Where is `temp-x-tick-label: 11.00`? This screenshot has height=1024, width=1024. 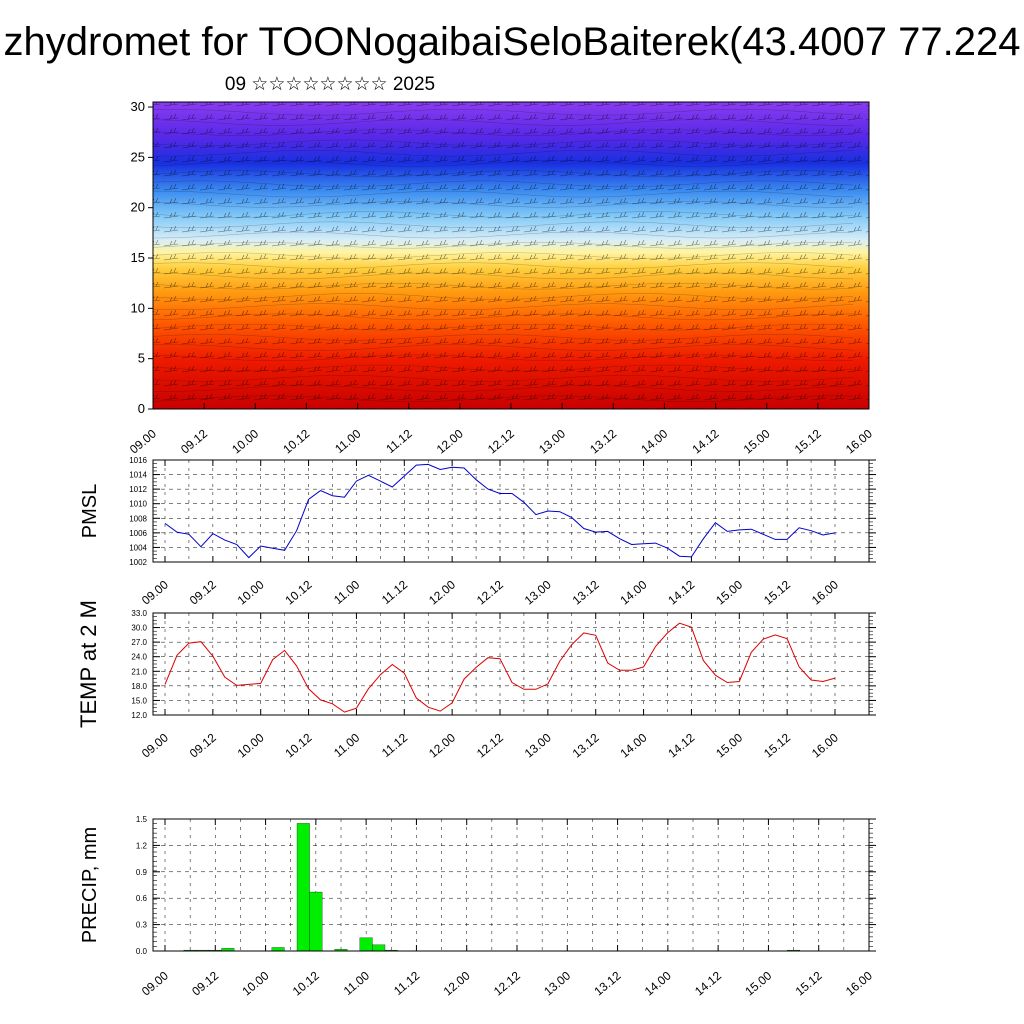 temp-x-tick-label: 11.00 is located at coordinates (347, 745).